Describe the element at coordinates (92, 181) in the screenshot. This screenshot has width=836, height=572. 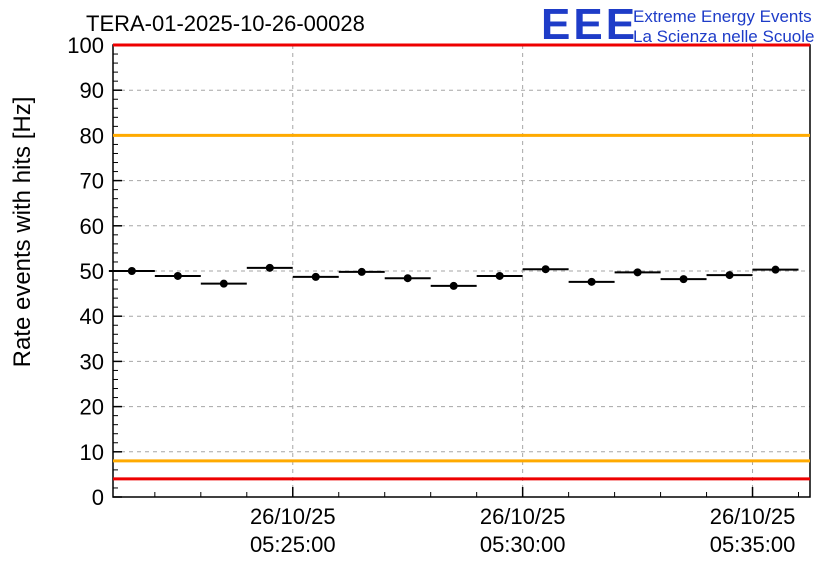
I see `y-tick-label: 70` at that location.